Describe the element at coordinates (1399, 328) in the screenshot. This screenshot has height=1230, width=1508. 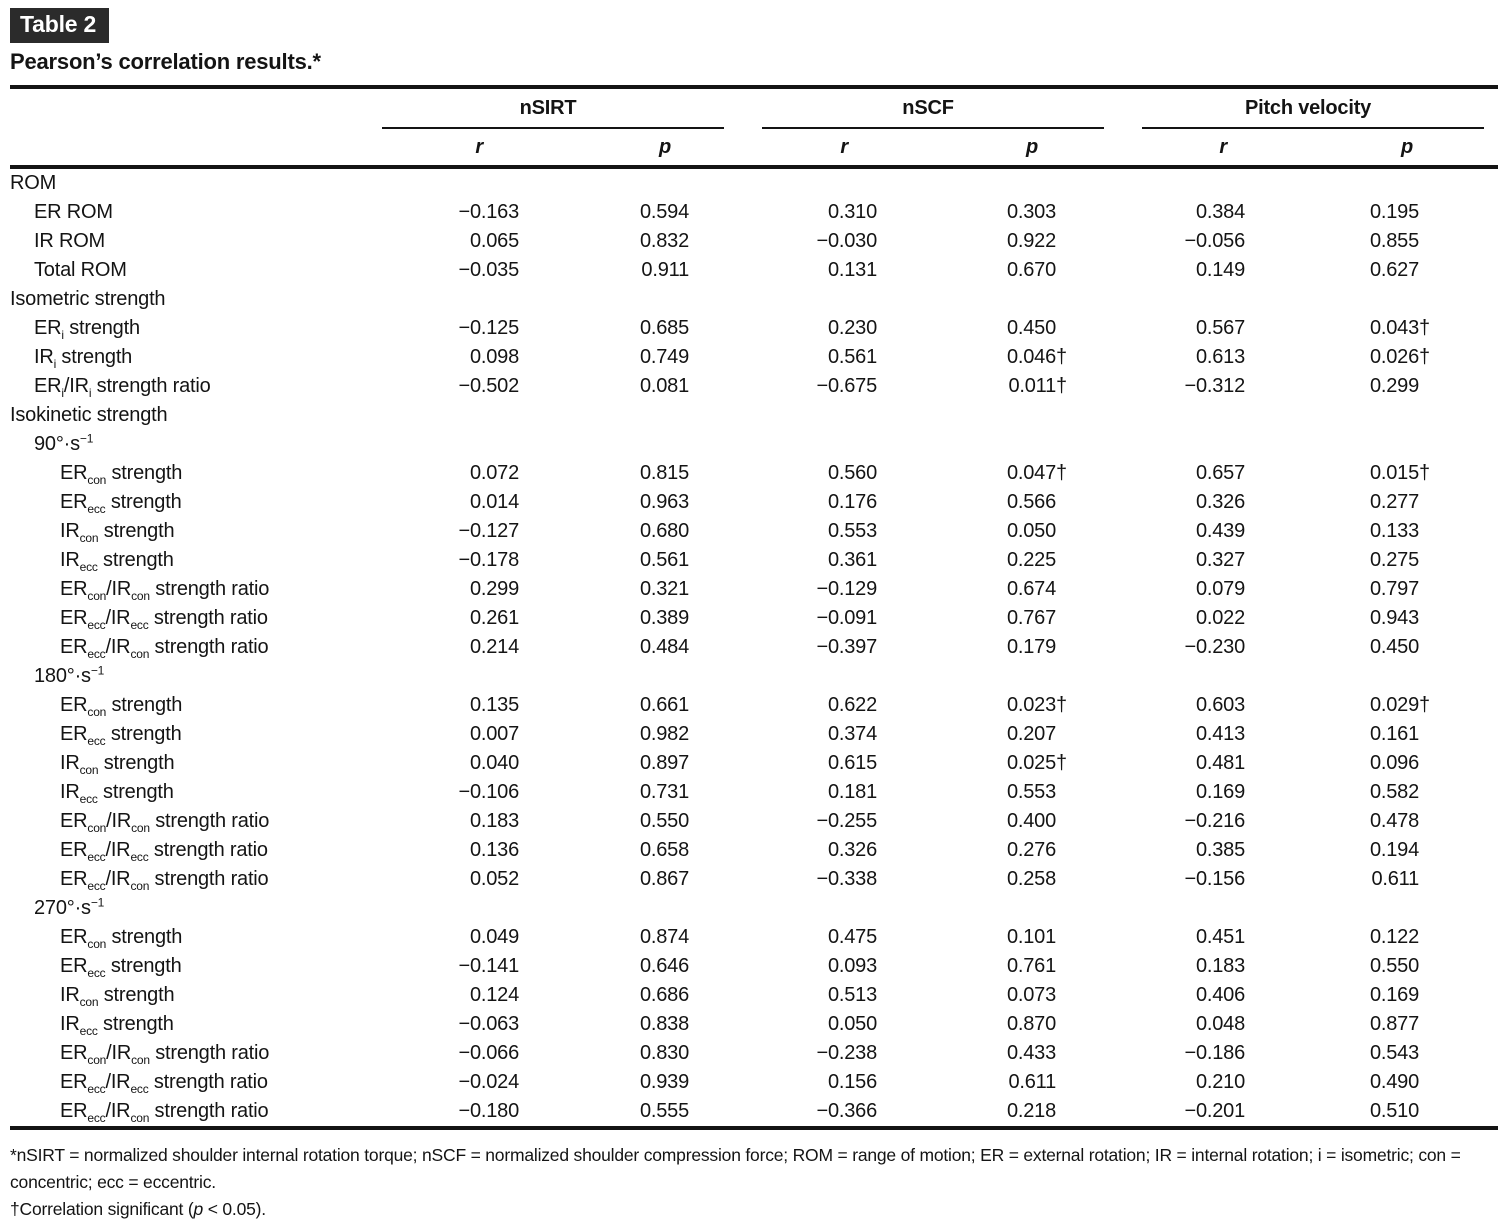
I see `cell-value: 0.043†` at that location.